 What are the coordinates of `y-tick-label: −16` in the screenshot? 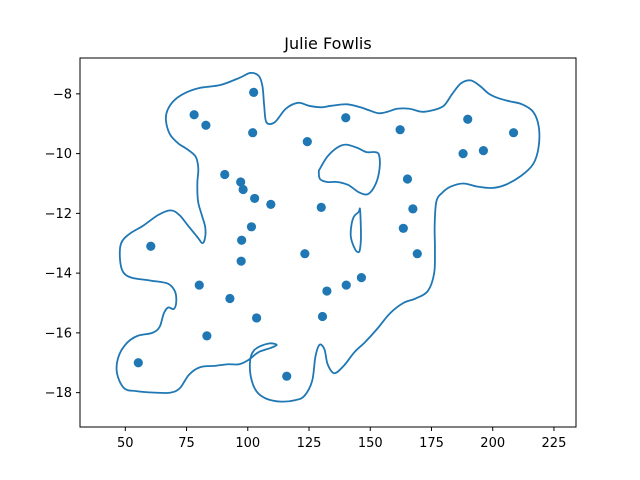 It's located at (58, 333).